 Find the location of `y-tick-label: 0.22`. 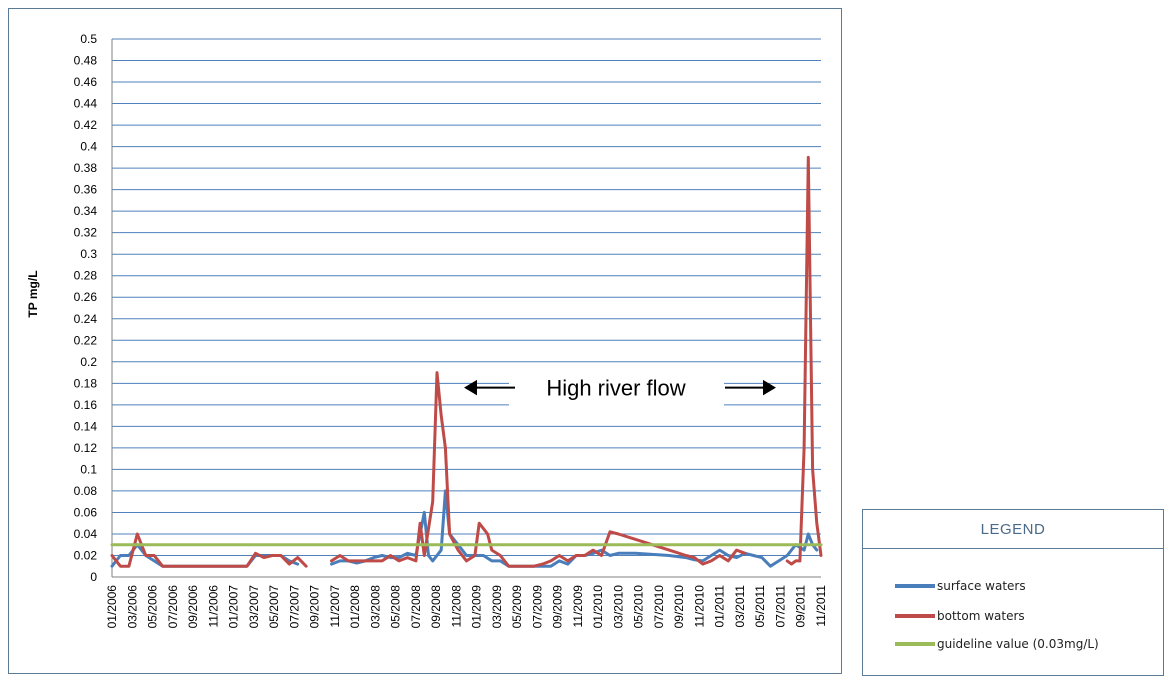

y-tick-label: 0.22 is located at coordinates (86, 340).